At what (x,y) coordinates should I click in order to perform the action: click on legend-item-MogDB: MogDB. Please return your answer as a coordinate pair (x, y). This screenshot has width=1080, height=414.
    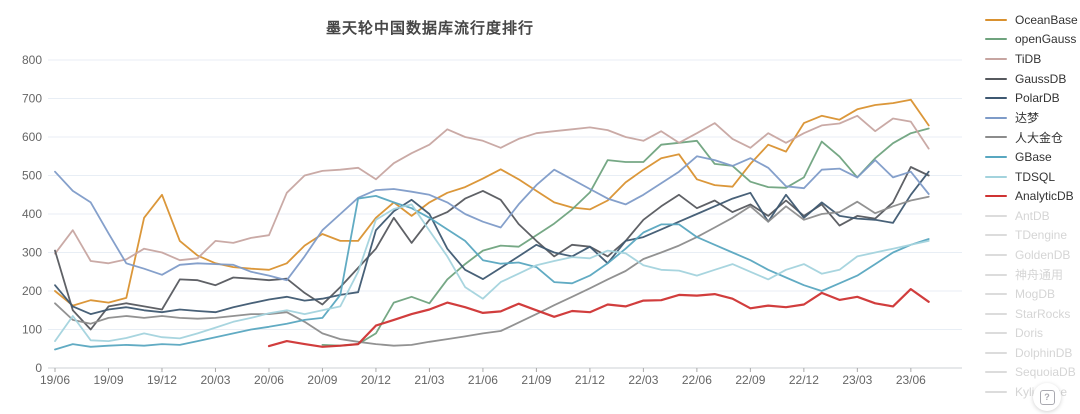
    Looking at the image, I should click on (1032, 294).